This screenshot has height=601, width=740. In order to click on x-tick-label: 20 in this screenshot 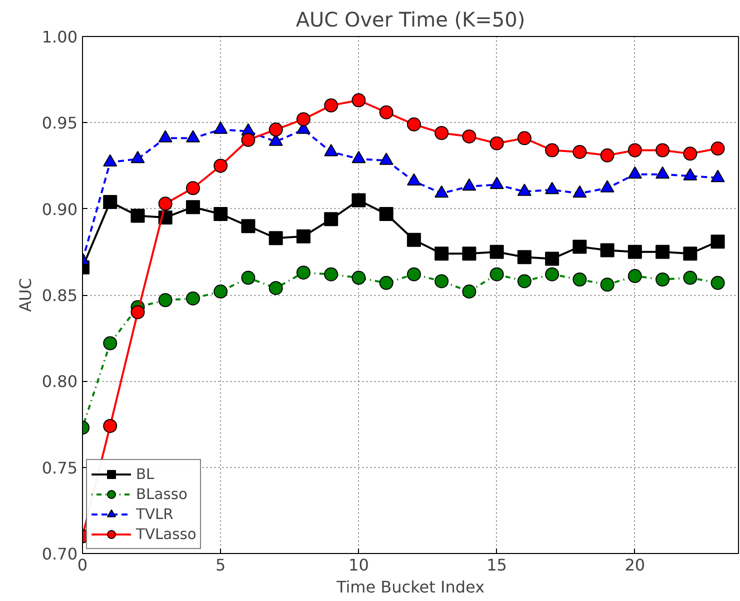, I will do `click(635, 565)`.